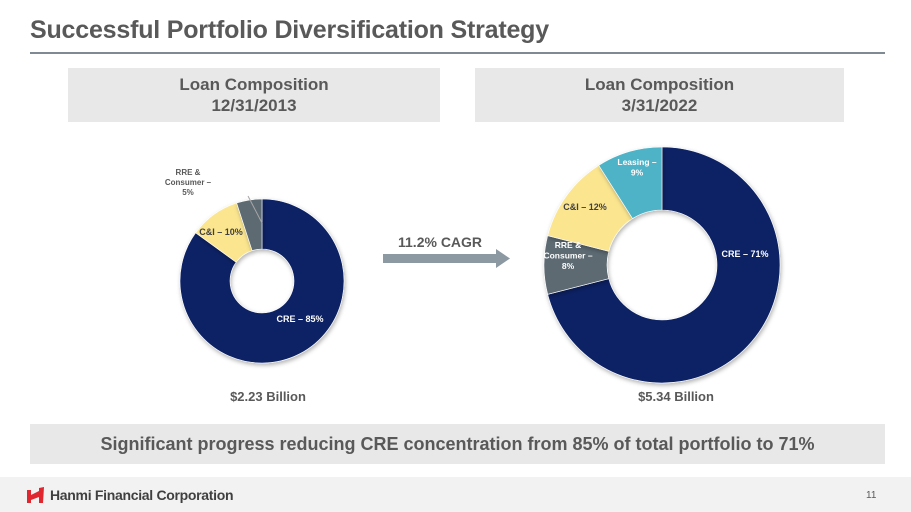  Describe the element at coordinates (630, 182) in the screenshot. I see `slice-leasing` at that location.